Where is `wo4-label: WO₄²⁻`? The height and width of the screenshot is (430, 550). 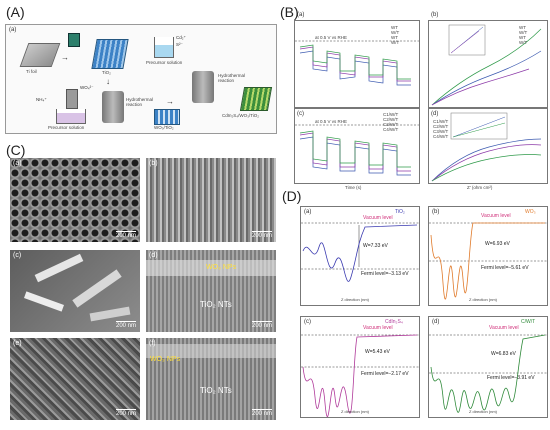 wo4-label: WO₄²⁻ is located at coordinates (87, 87).